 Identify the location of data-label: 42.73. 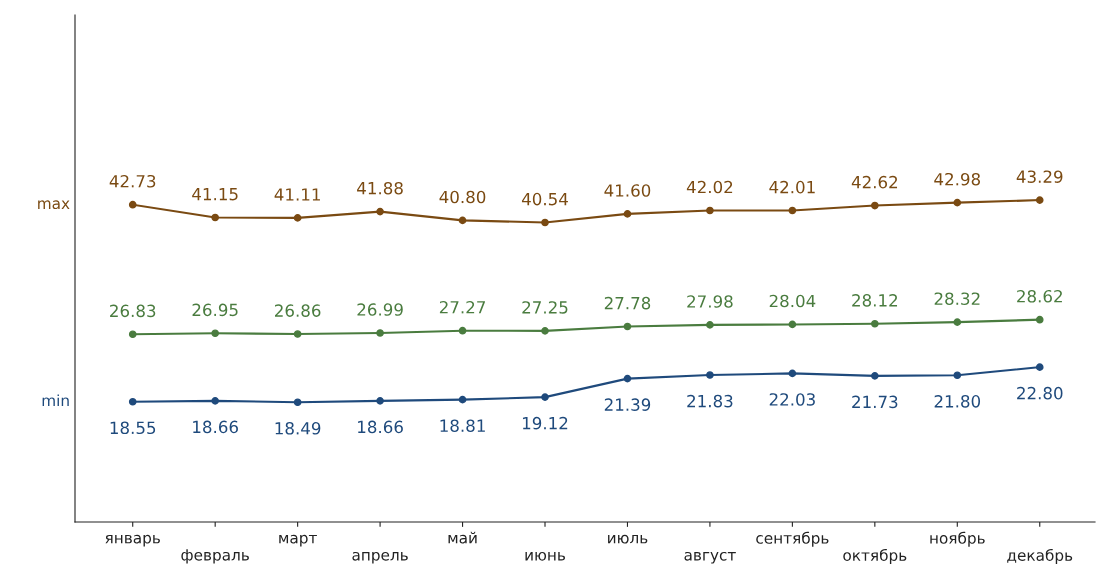
(132, 181).